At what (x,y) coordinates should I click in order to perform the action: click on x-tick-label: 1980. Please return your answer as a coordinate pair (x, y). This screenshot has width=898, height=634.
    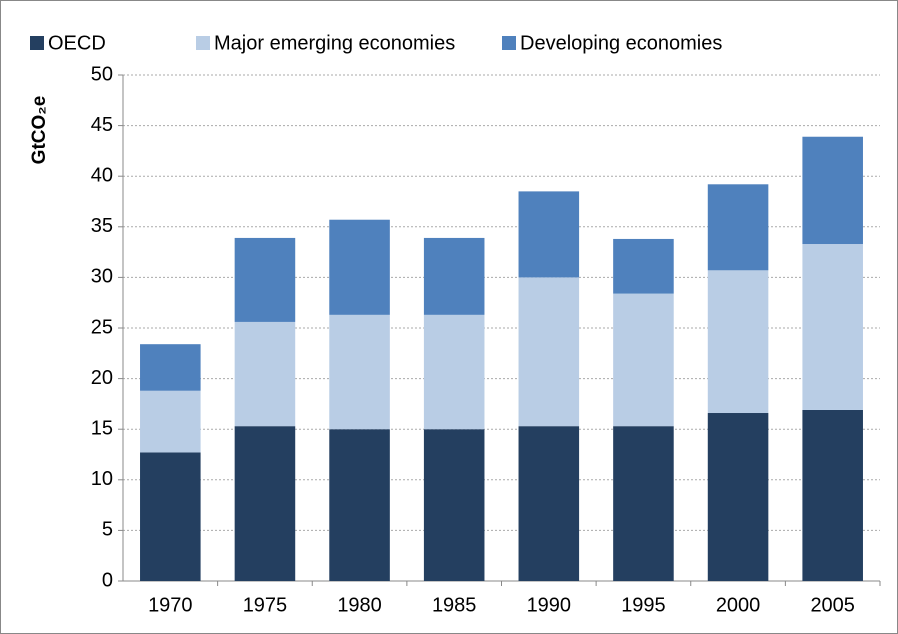
    Looking at the image, I should click on (359, 605).